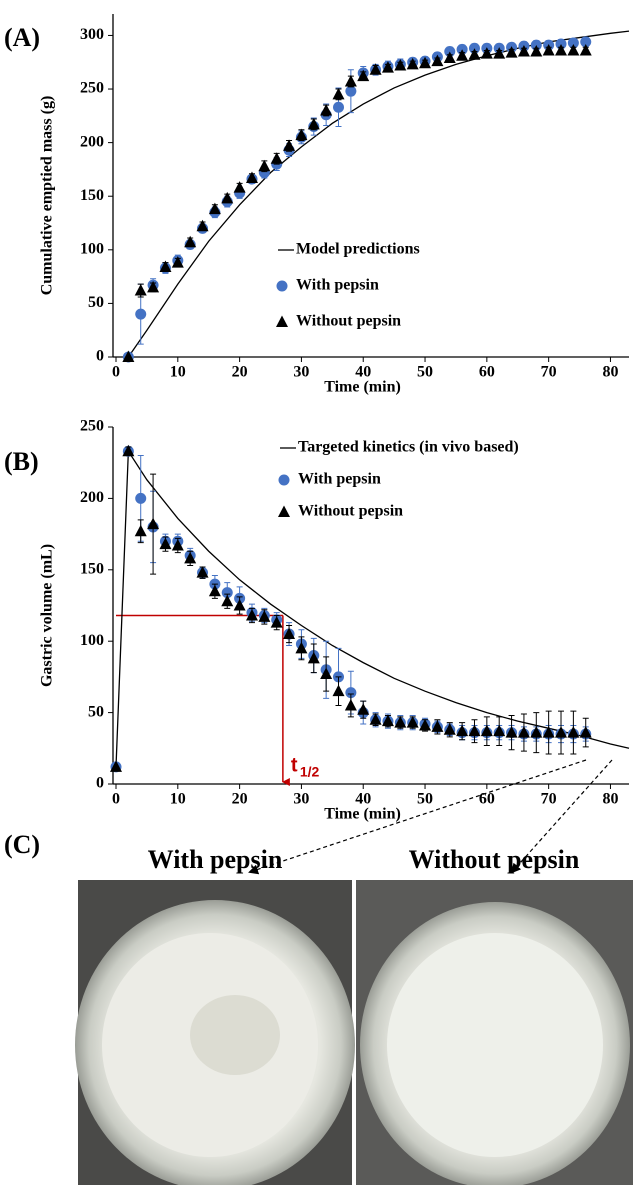 The width and height of the screenshot is (633, 1185). What do you see at coordinates (610, 372) in the screenshot?
I see `x-tick-label: 80` at bounding box center [610, 372].